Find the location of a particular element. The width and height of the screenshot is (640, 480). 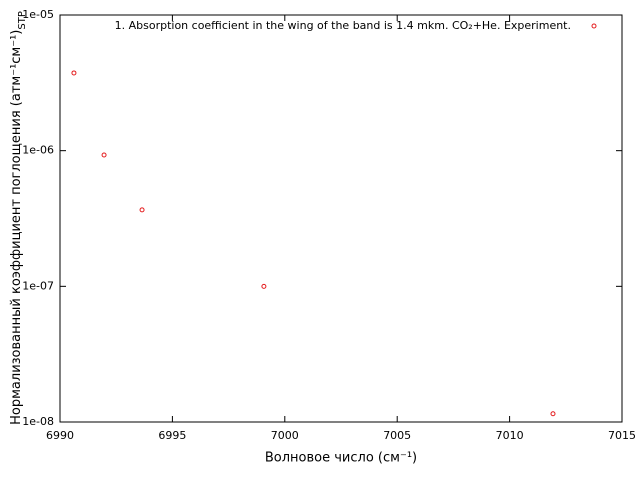

y-tick-label: 1e-08 is located at coordinates (38, 421).